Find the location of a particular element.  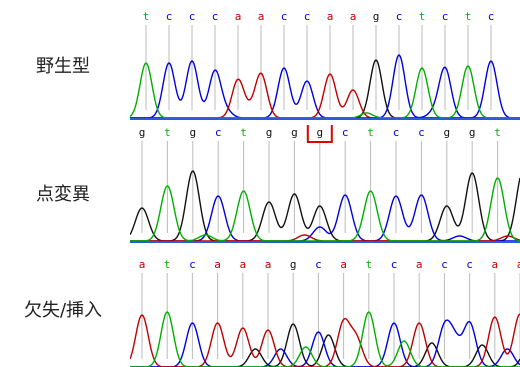

trace-line-c is located at coordinates (325, 343).